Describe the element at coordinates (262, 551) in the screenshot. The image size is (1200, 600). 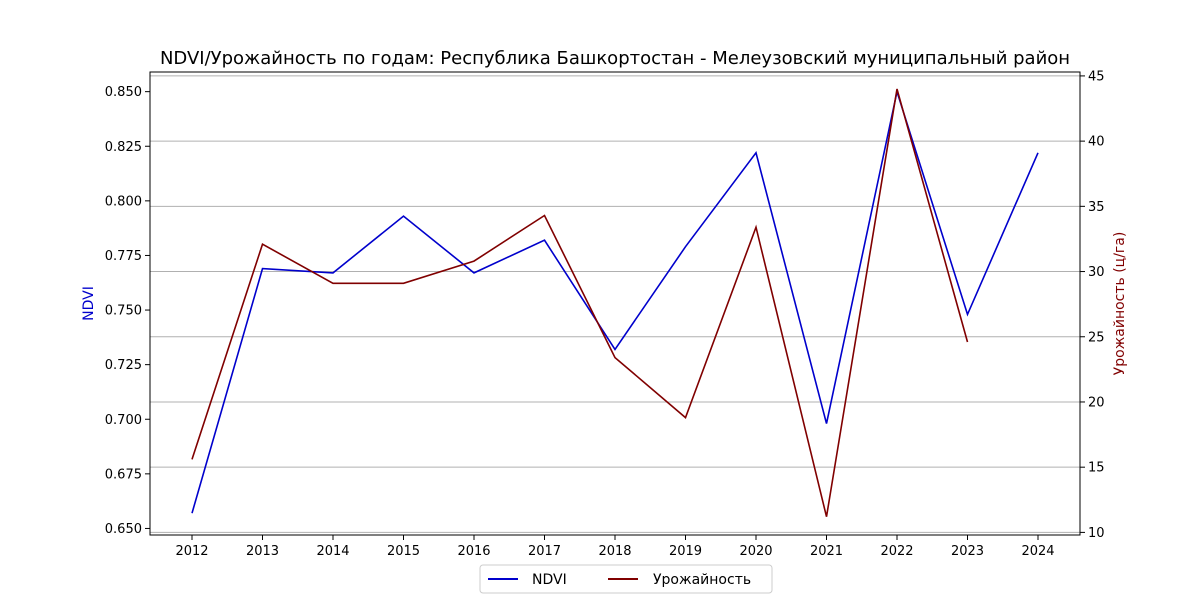
I see `x-tick-label: 2013` at that location.